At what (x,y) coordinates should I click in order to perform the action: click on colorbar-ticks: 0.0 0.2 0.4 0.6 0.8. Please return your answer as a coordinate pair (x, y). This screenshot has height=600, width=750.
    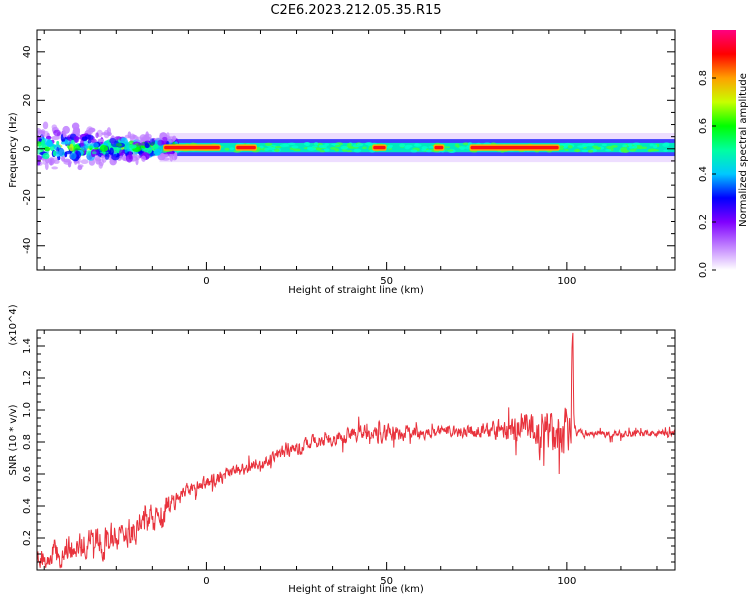
    Looking at the image, I should click on (707, 174).